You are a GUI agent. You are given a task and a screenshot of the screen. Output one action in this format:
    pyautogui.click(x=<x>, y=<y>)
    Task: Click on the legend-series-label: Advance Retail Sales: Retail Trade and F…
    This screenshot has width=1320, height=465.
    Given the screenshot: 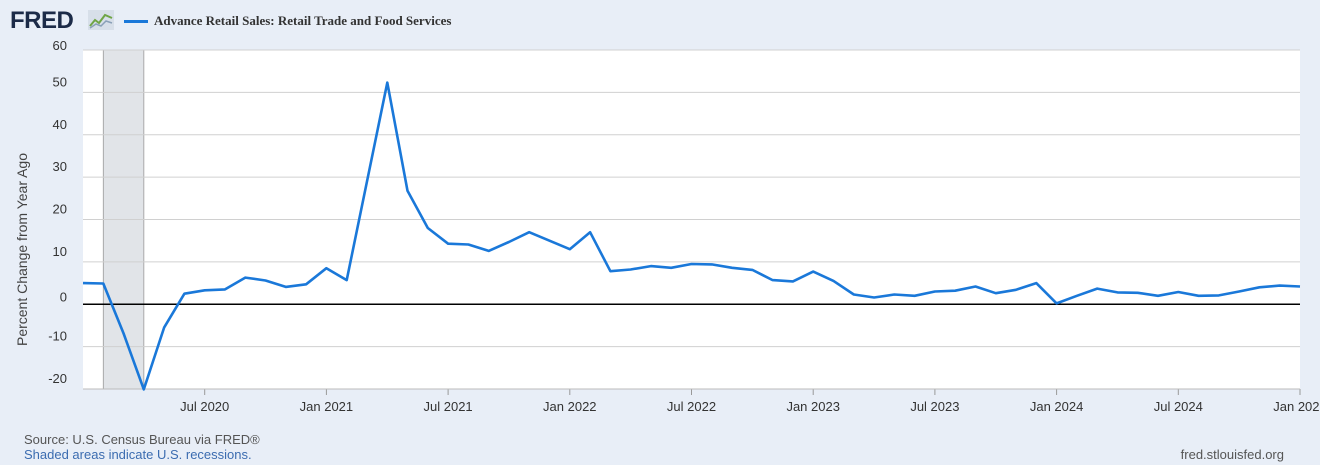 What is the action you would take?
    pyautogui.click(x=303, y=20)
    